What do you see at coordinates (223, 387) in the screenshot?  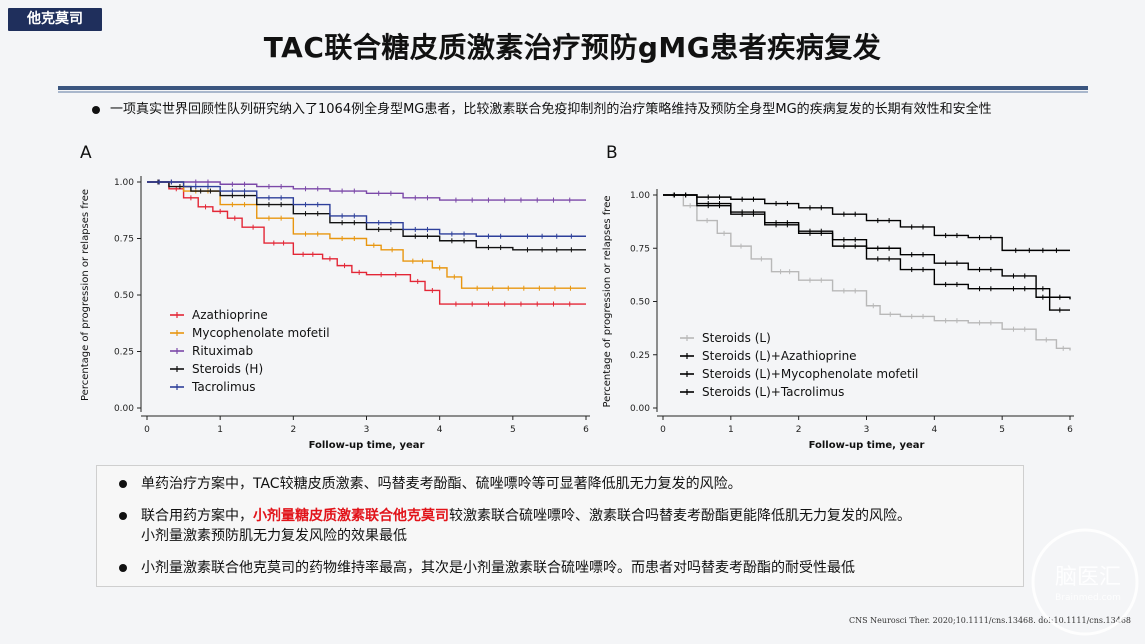 I see `legend-label: Tacrolimus` at bounding box center [223, 387].